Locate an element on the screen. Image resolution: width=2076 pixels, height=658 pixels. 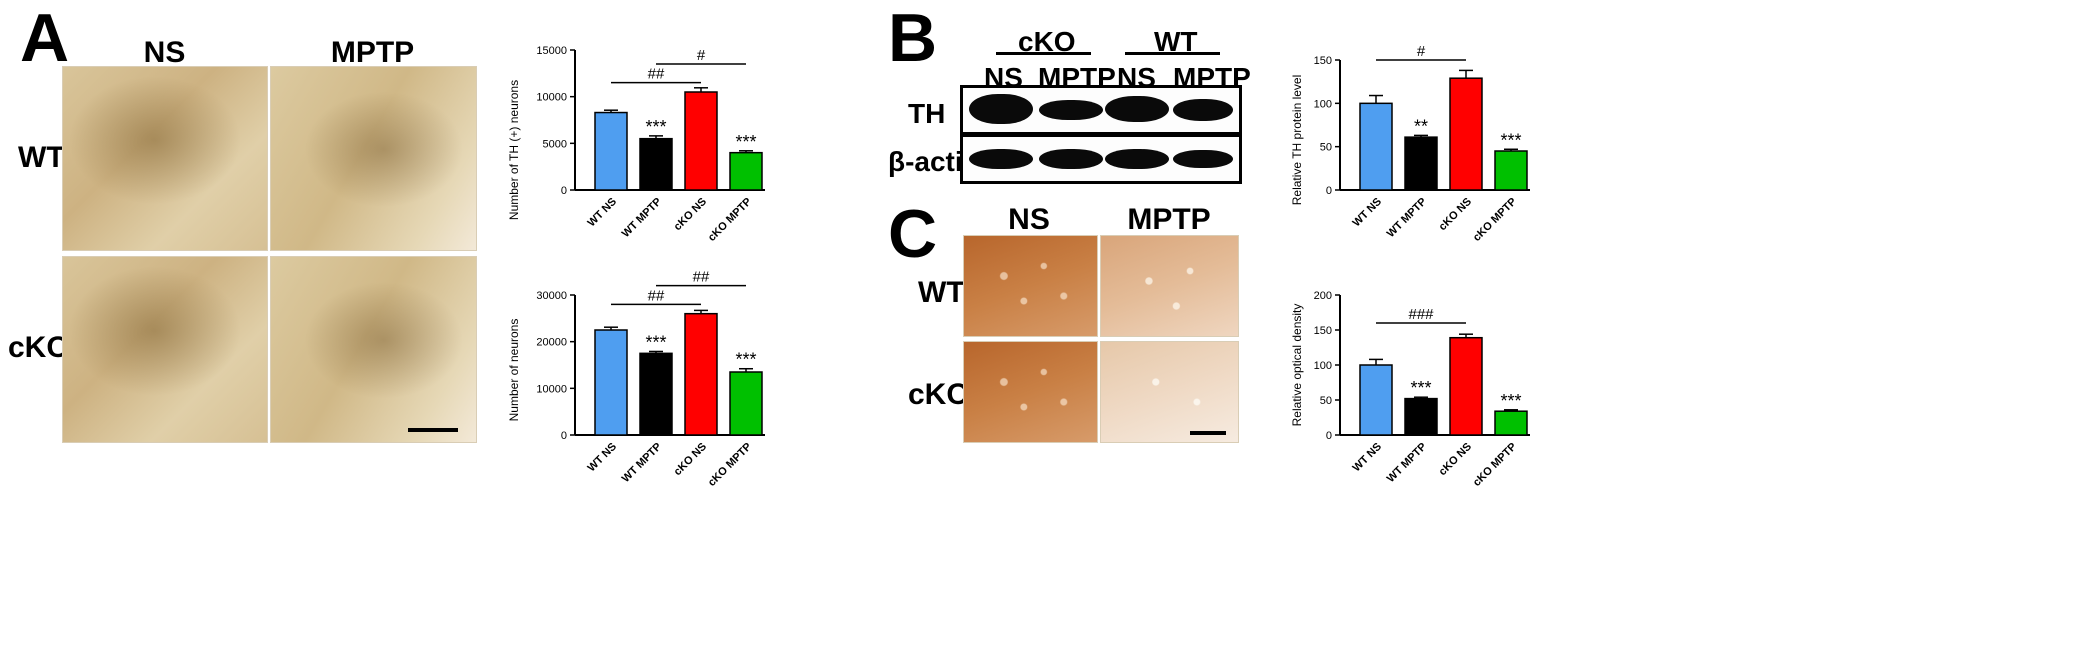
blot-group-cko: cKO is located at coordinates (1047, 41).